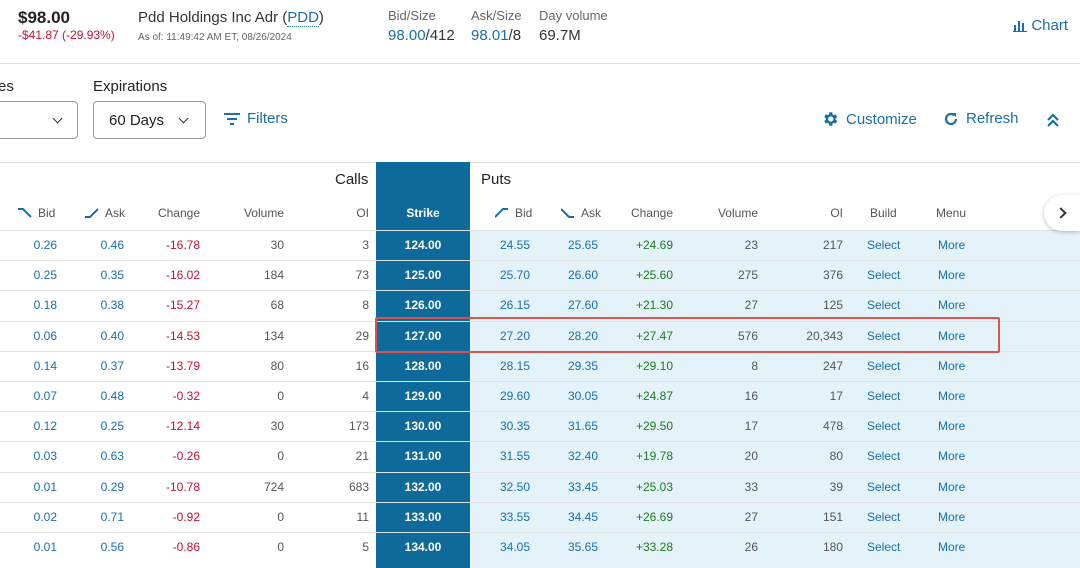 This screenshot has height=568, width=1080. I want to click on col-header-put-bid: Bid, so click(513, 213).